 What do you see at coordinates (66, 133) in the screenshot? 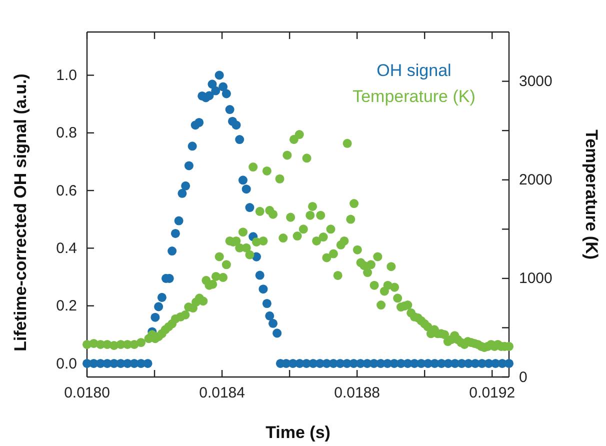
I see `y-tick-label: 0.8` at bounding box center [66, 133].